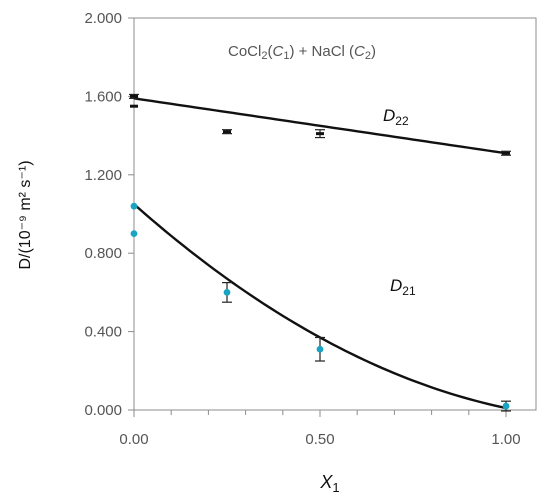 This screenshot has width=550, height=502. I want to click on x-axis-label-sub: 1, so click(335, 487).